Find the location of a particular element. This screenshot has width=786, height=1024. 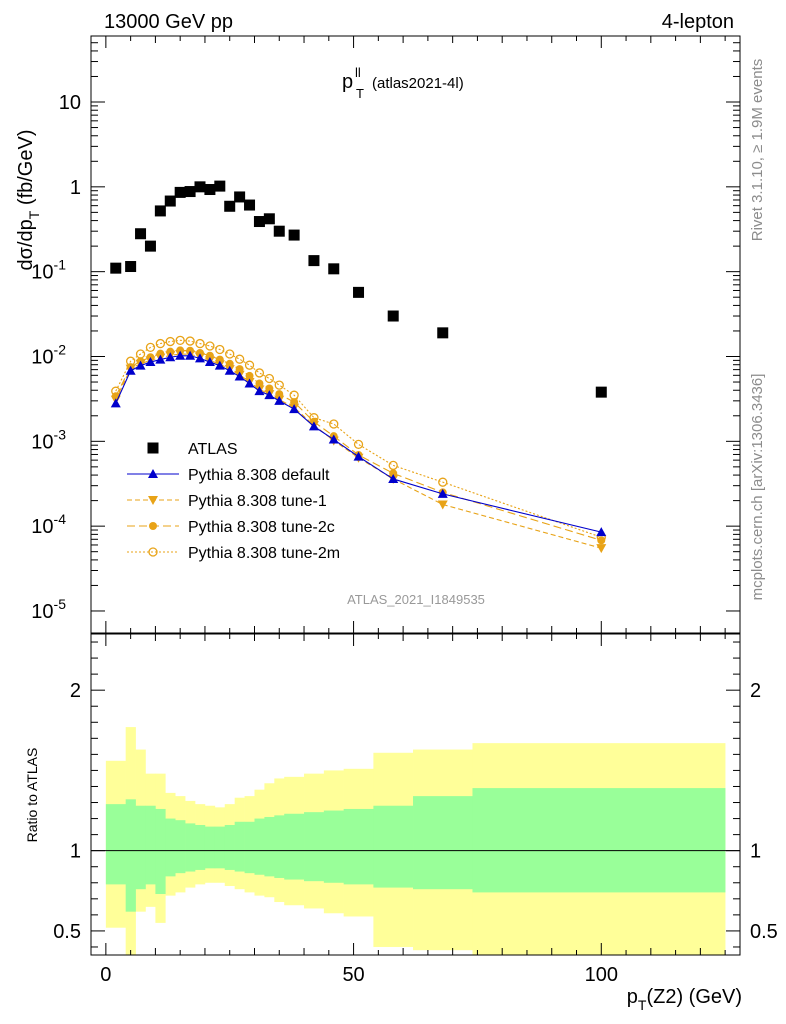

plot-title-sup: ll is located at coordinates (358, 72).